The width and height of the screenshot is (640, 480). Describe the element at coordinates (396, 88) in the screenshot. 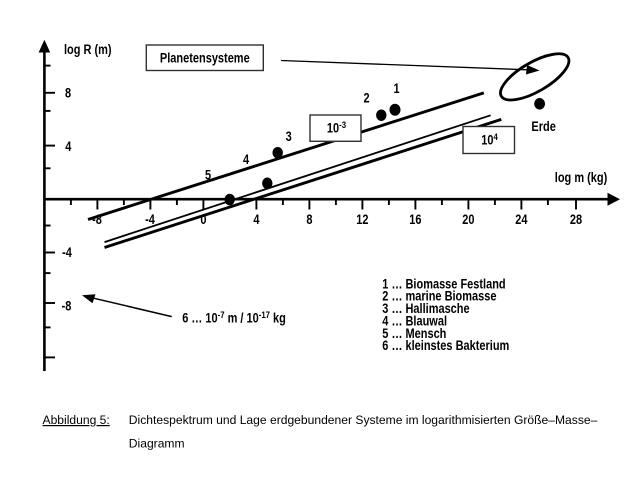

I see `svg-text: 1` at that location.